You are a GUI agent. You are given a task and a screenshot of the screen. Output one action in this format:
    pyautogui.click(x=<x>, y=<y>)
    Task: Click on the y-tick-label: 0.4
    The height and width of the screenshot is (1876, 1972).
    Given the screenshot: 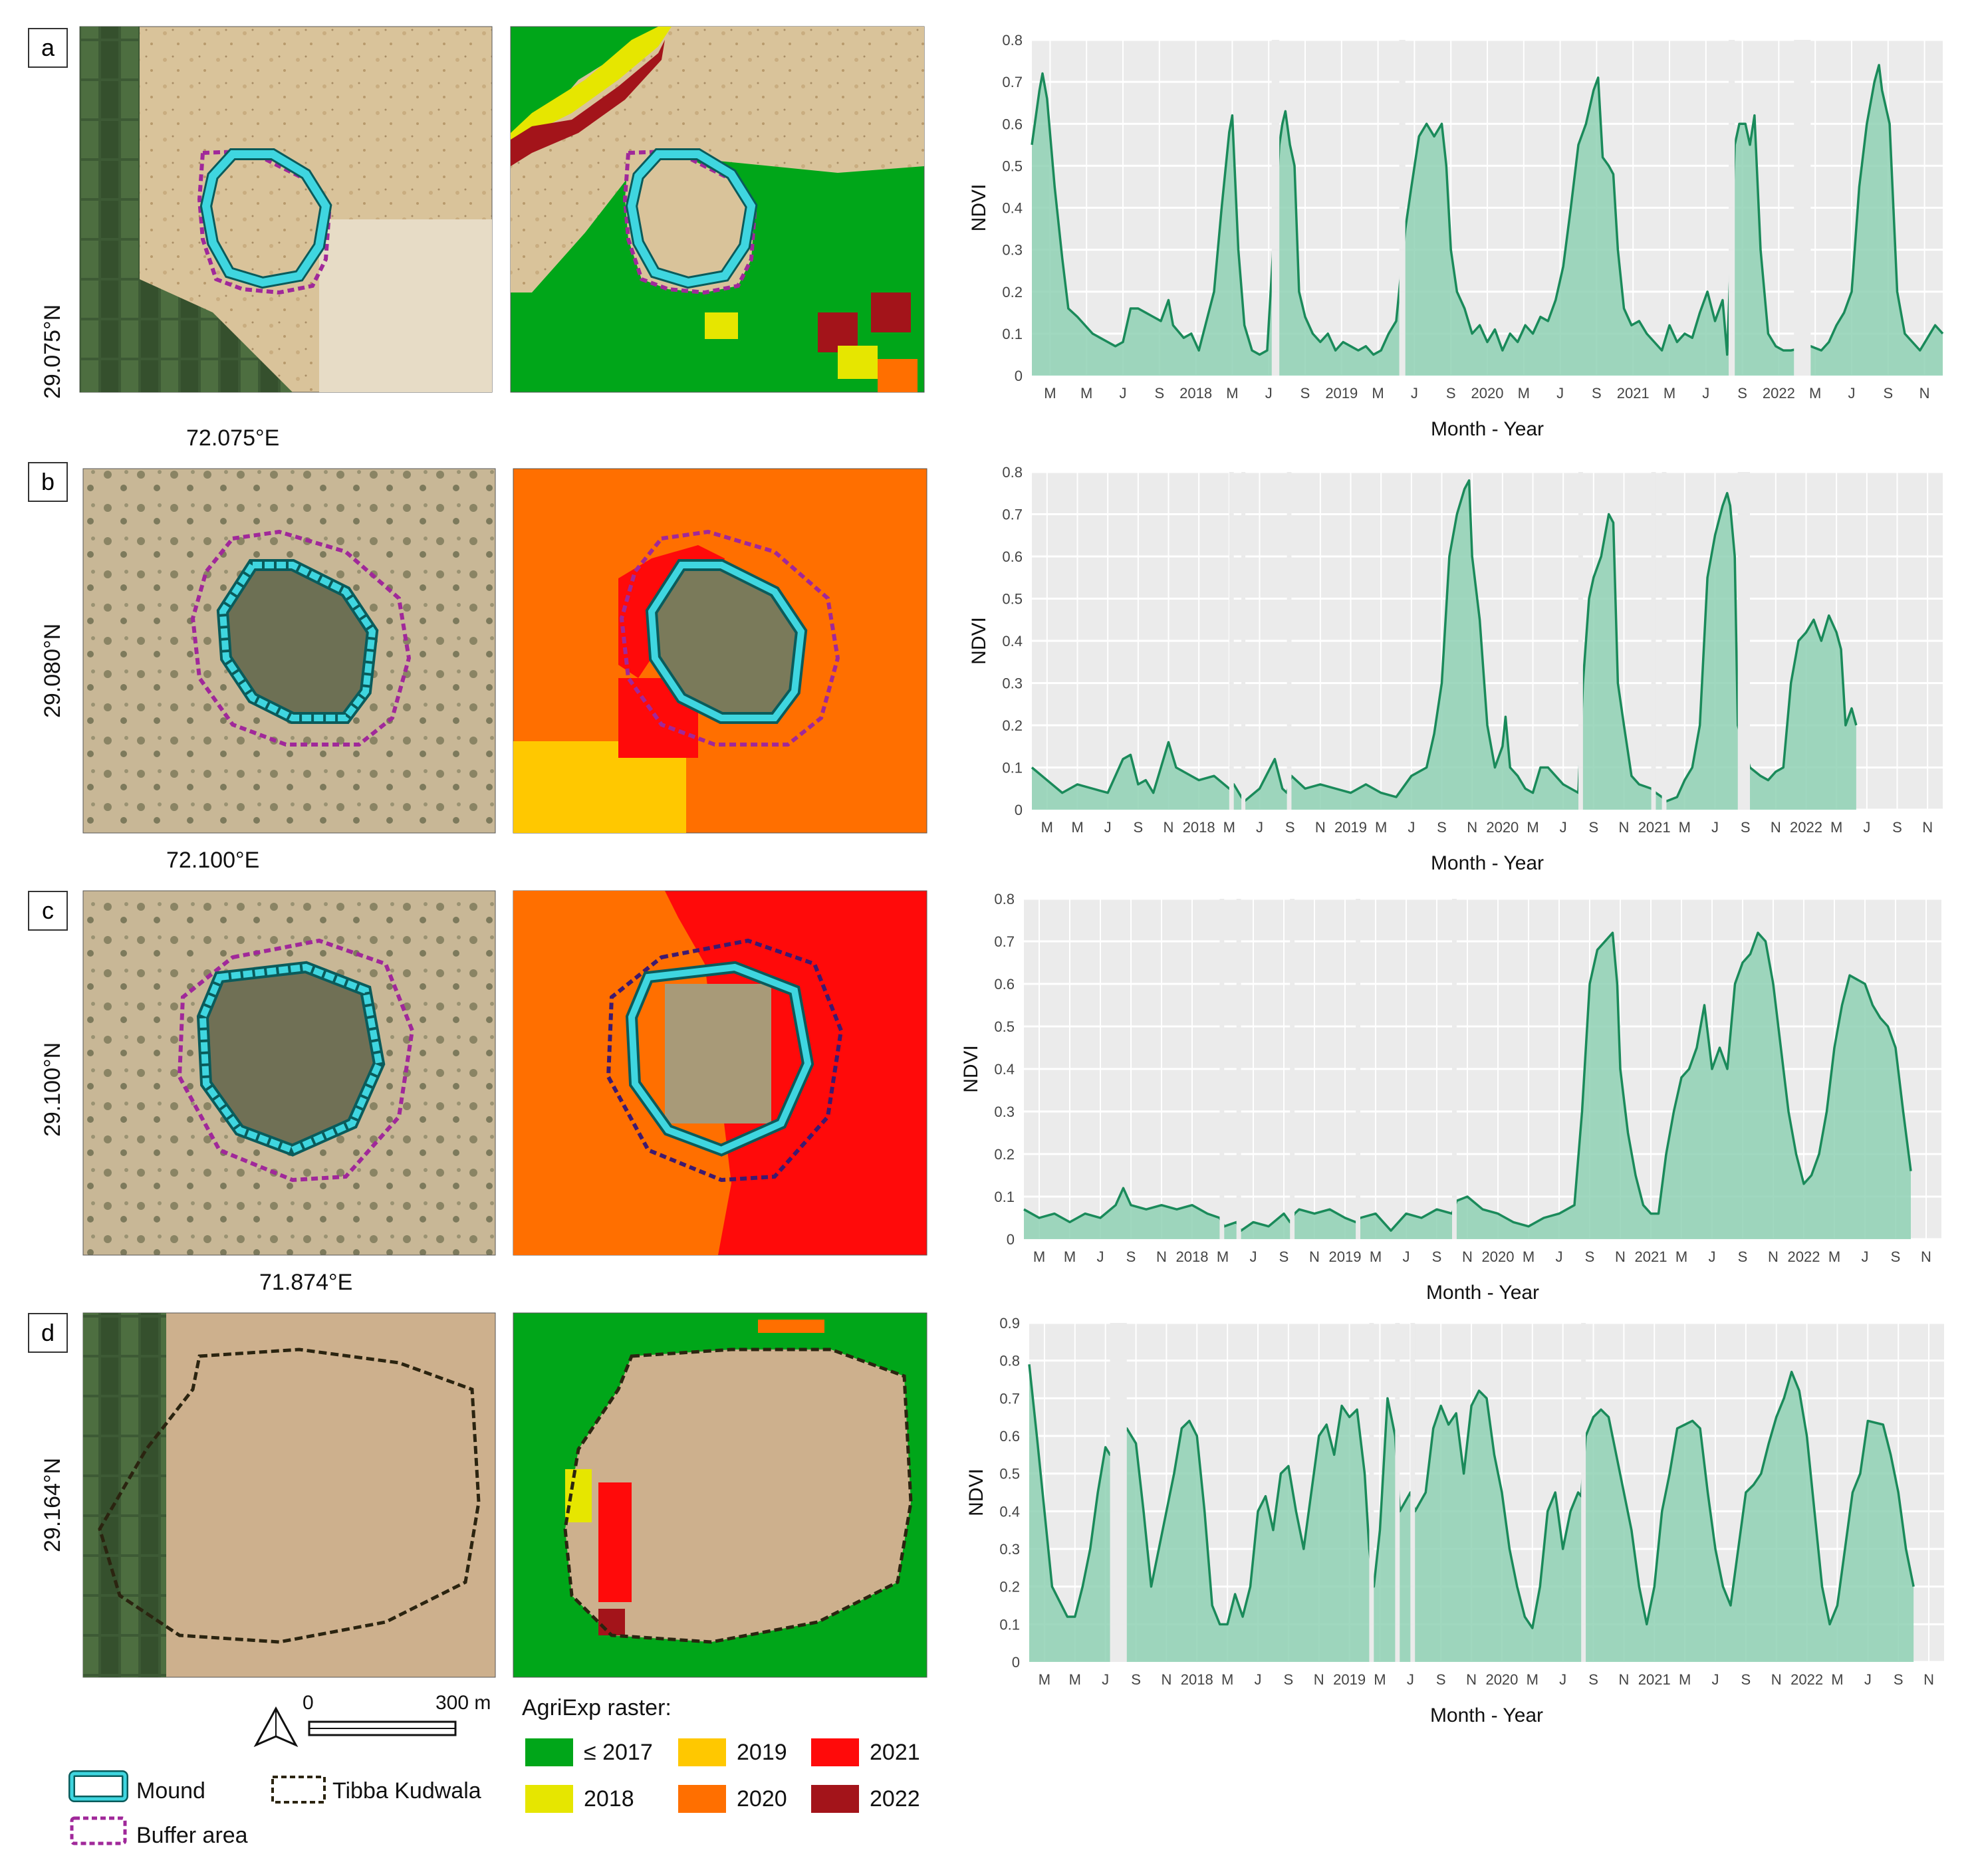 What is the action you would take?
    pyautogui.click(x=1004, y=1070)
    